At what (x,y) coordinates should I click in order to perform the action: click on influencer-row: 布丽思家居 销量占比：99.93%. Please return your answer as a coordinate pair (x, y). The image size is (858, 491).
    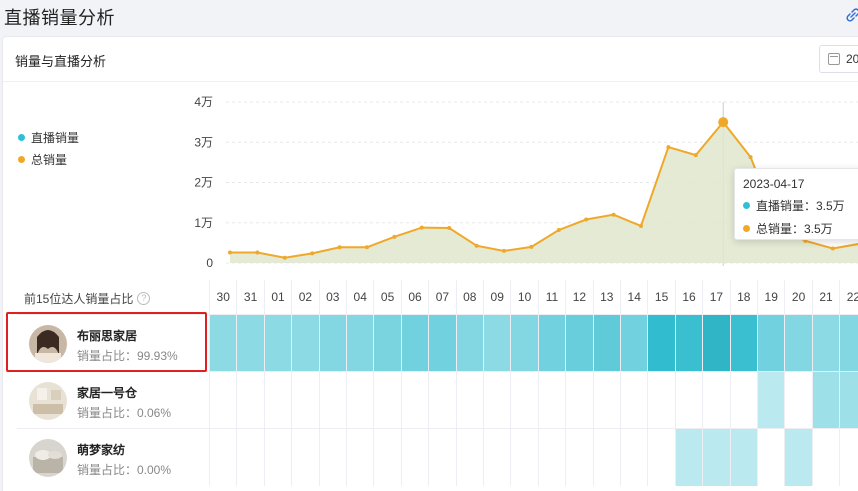
    Looking at the image, I should click on (437, 343).